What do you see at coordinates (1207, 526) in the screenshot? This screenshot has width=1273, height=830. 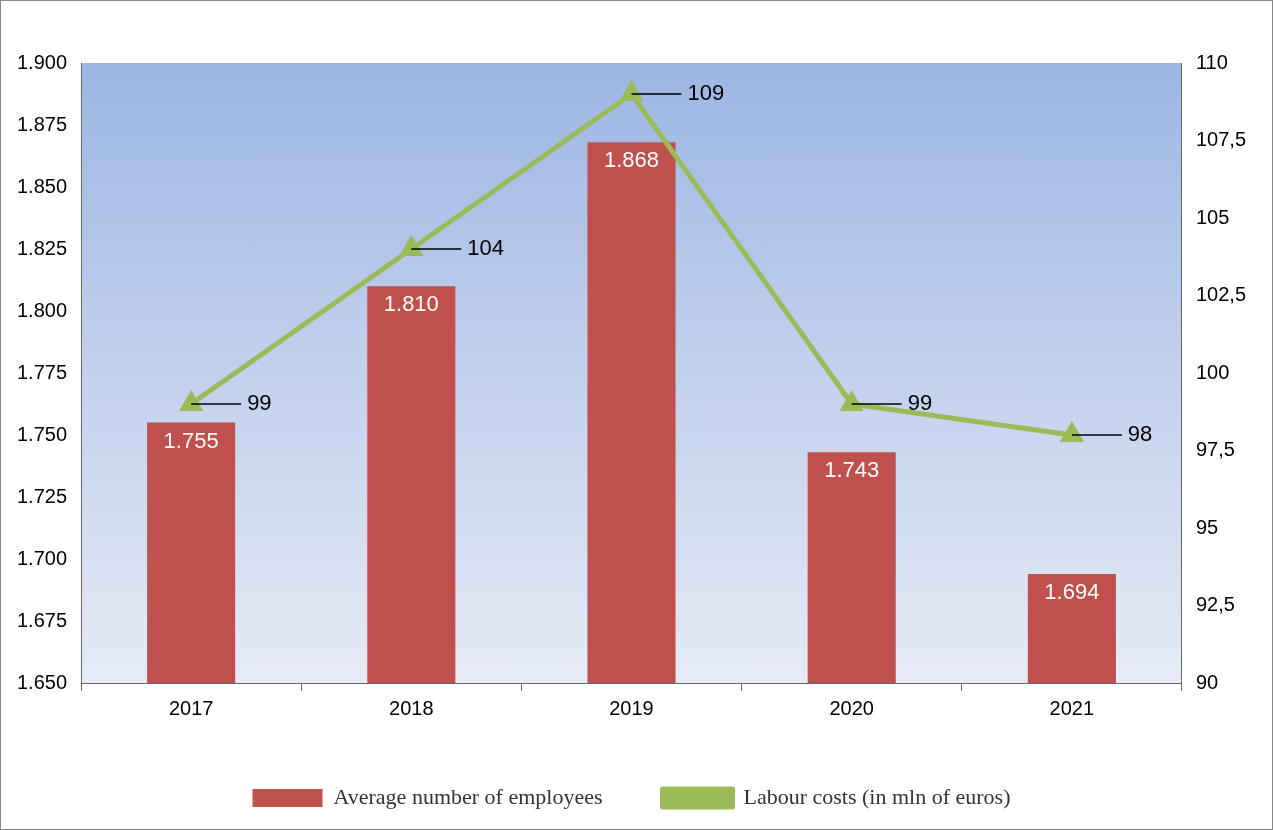 I see `y2-tick-label: 95` at bounding box center [1207, 526].